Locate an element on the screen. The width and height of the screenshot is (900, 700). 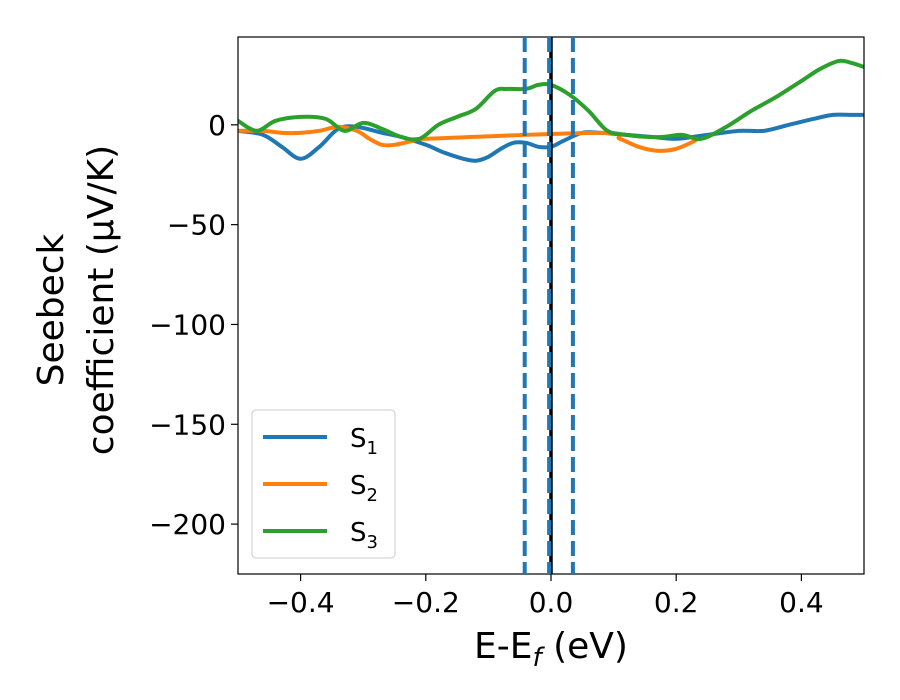
series-line-s3 is located at coordinates (551, 100).